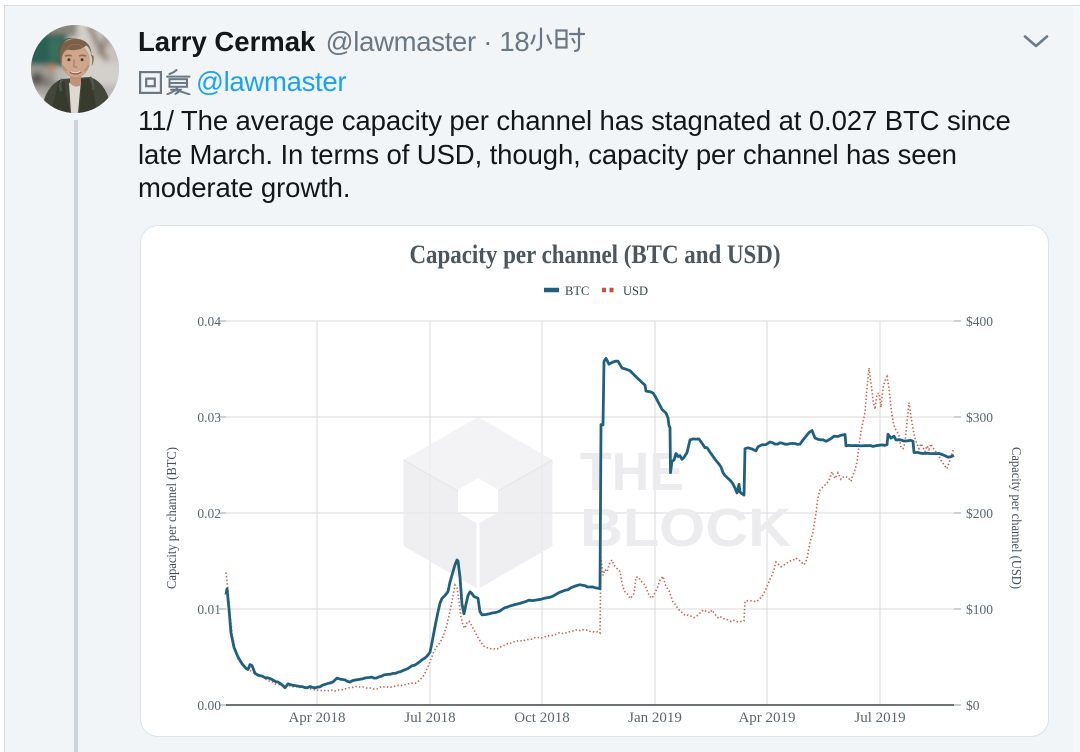 This screenshot has width=1080, height=752. I want to click on svg-text: $0, so click(973, 705).